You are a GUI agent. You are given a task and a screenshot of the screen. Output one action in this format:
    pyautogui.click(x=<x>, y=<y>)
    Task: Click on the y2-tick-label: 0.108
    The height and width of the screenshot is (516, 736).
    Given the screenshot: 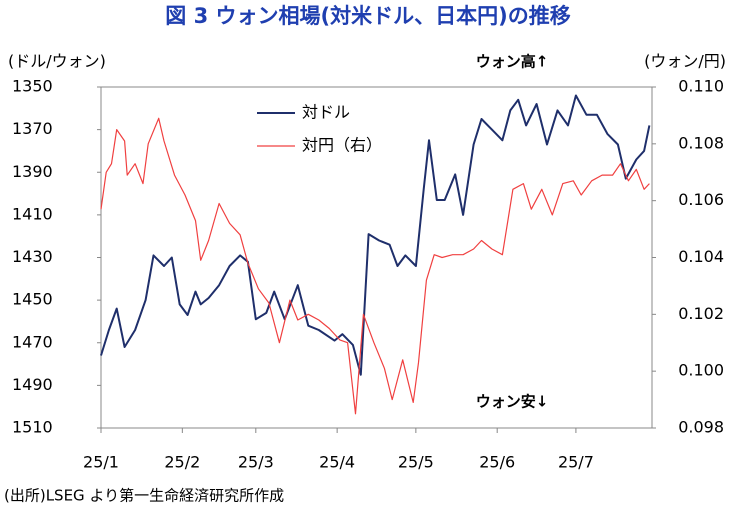 What is the action you would take?
    pyautogui.click(x=701, y=142)
    